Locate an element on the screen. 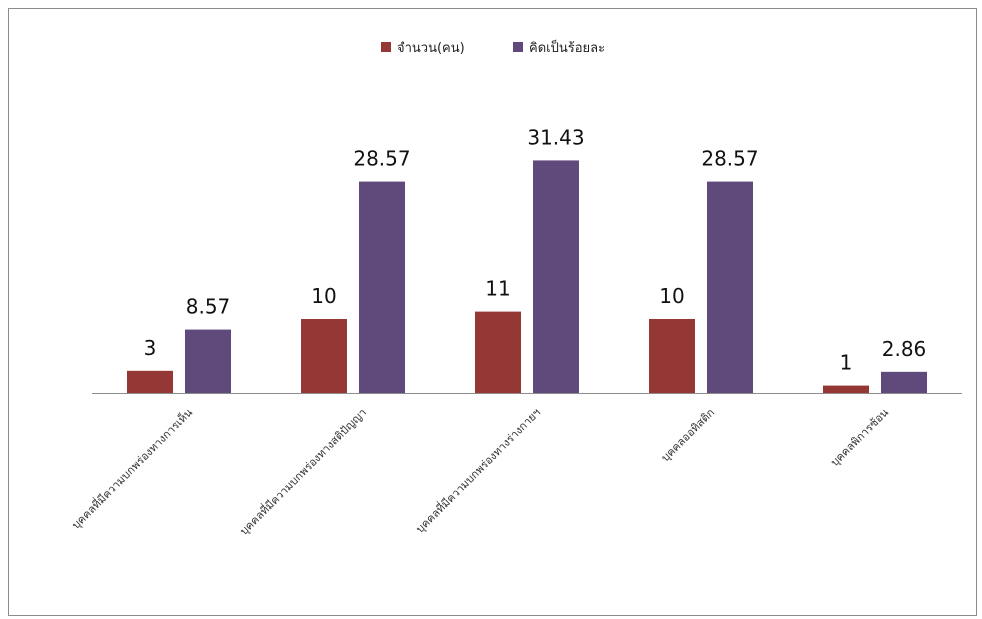 The image size is (982, 619). data-label-series2-cat3: 31.43 is located at coordinates (555, 137).